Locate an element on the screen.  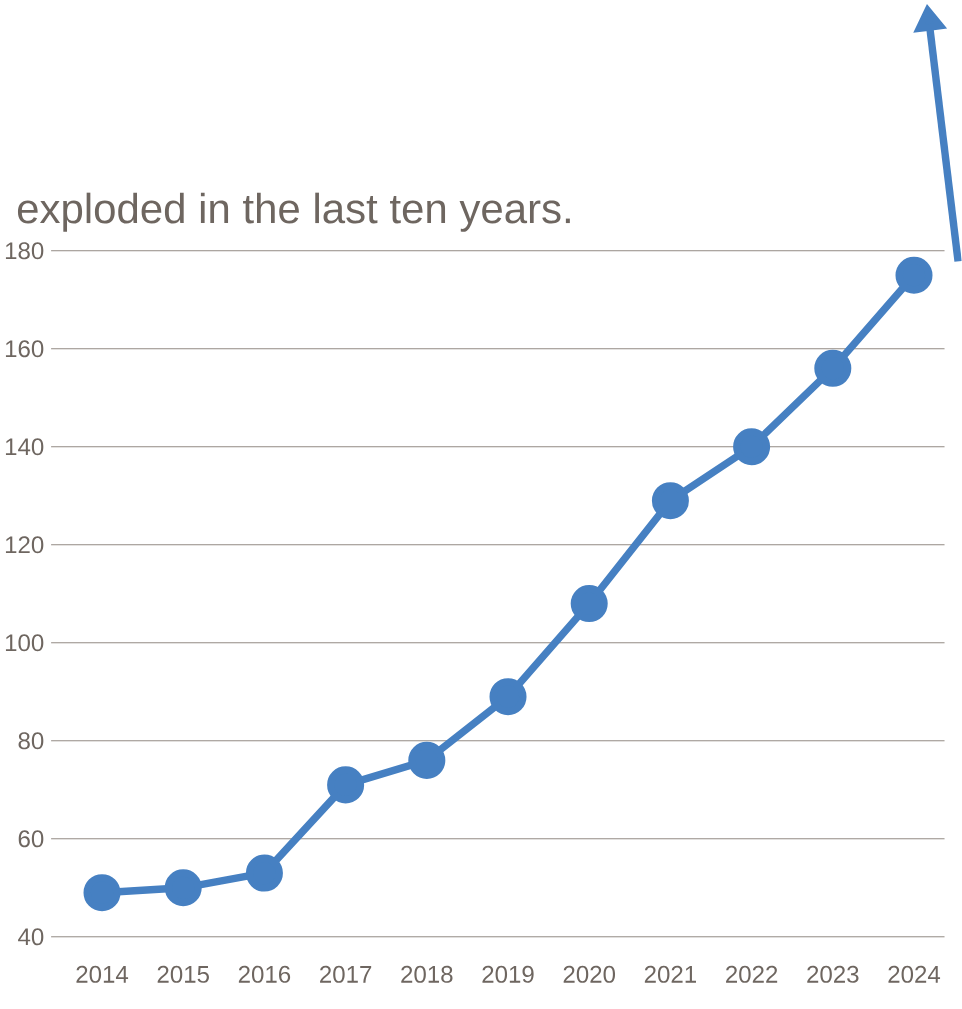
y-tick-label: 100 is located at coordinates (25, 643).